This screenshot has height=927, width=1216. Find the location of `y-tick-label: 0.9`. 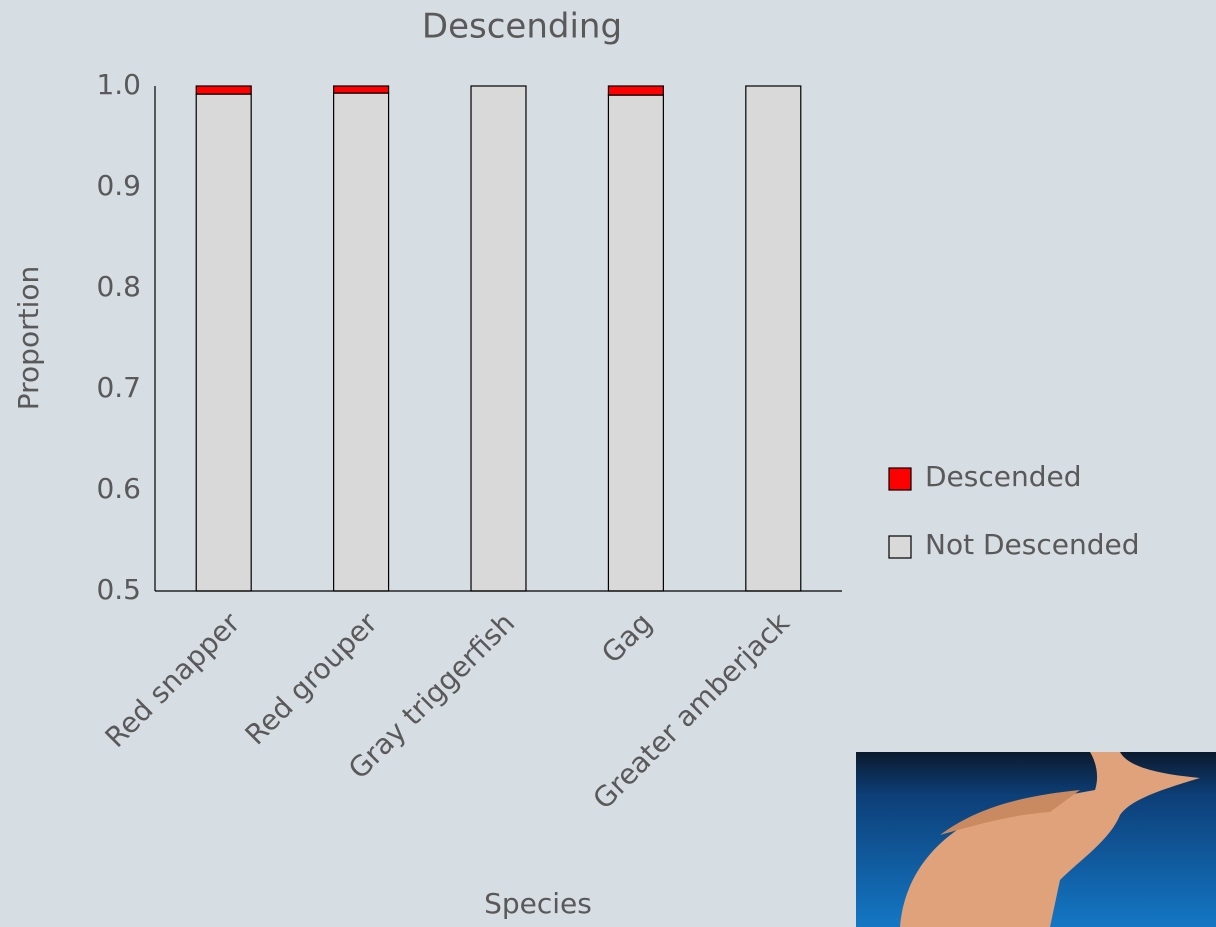

y-tick-label: 0.9 is located at coordinates (118, 185).